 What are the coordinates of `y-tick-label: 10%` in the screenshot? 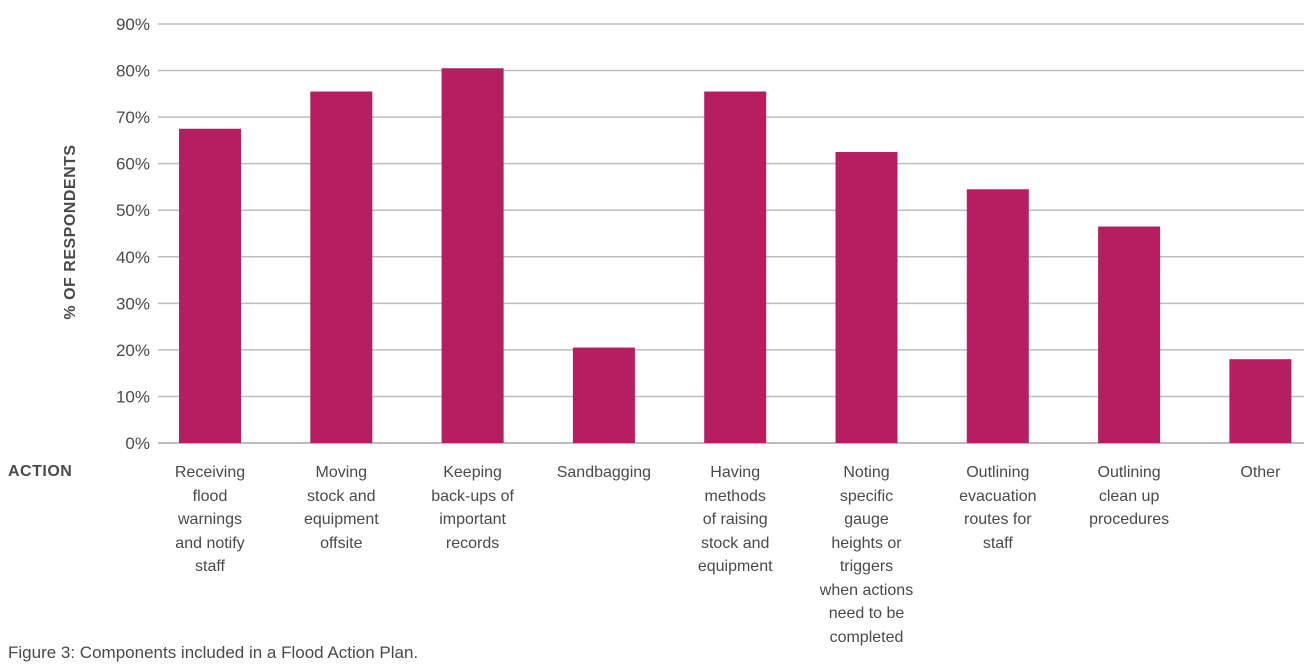 It's located at (133, 396).